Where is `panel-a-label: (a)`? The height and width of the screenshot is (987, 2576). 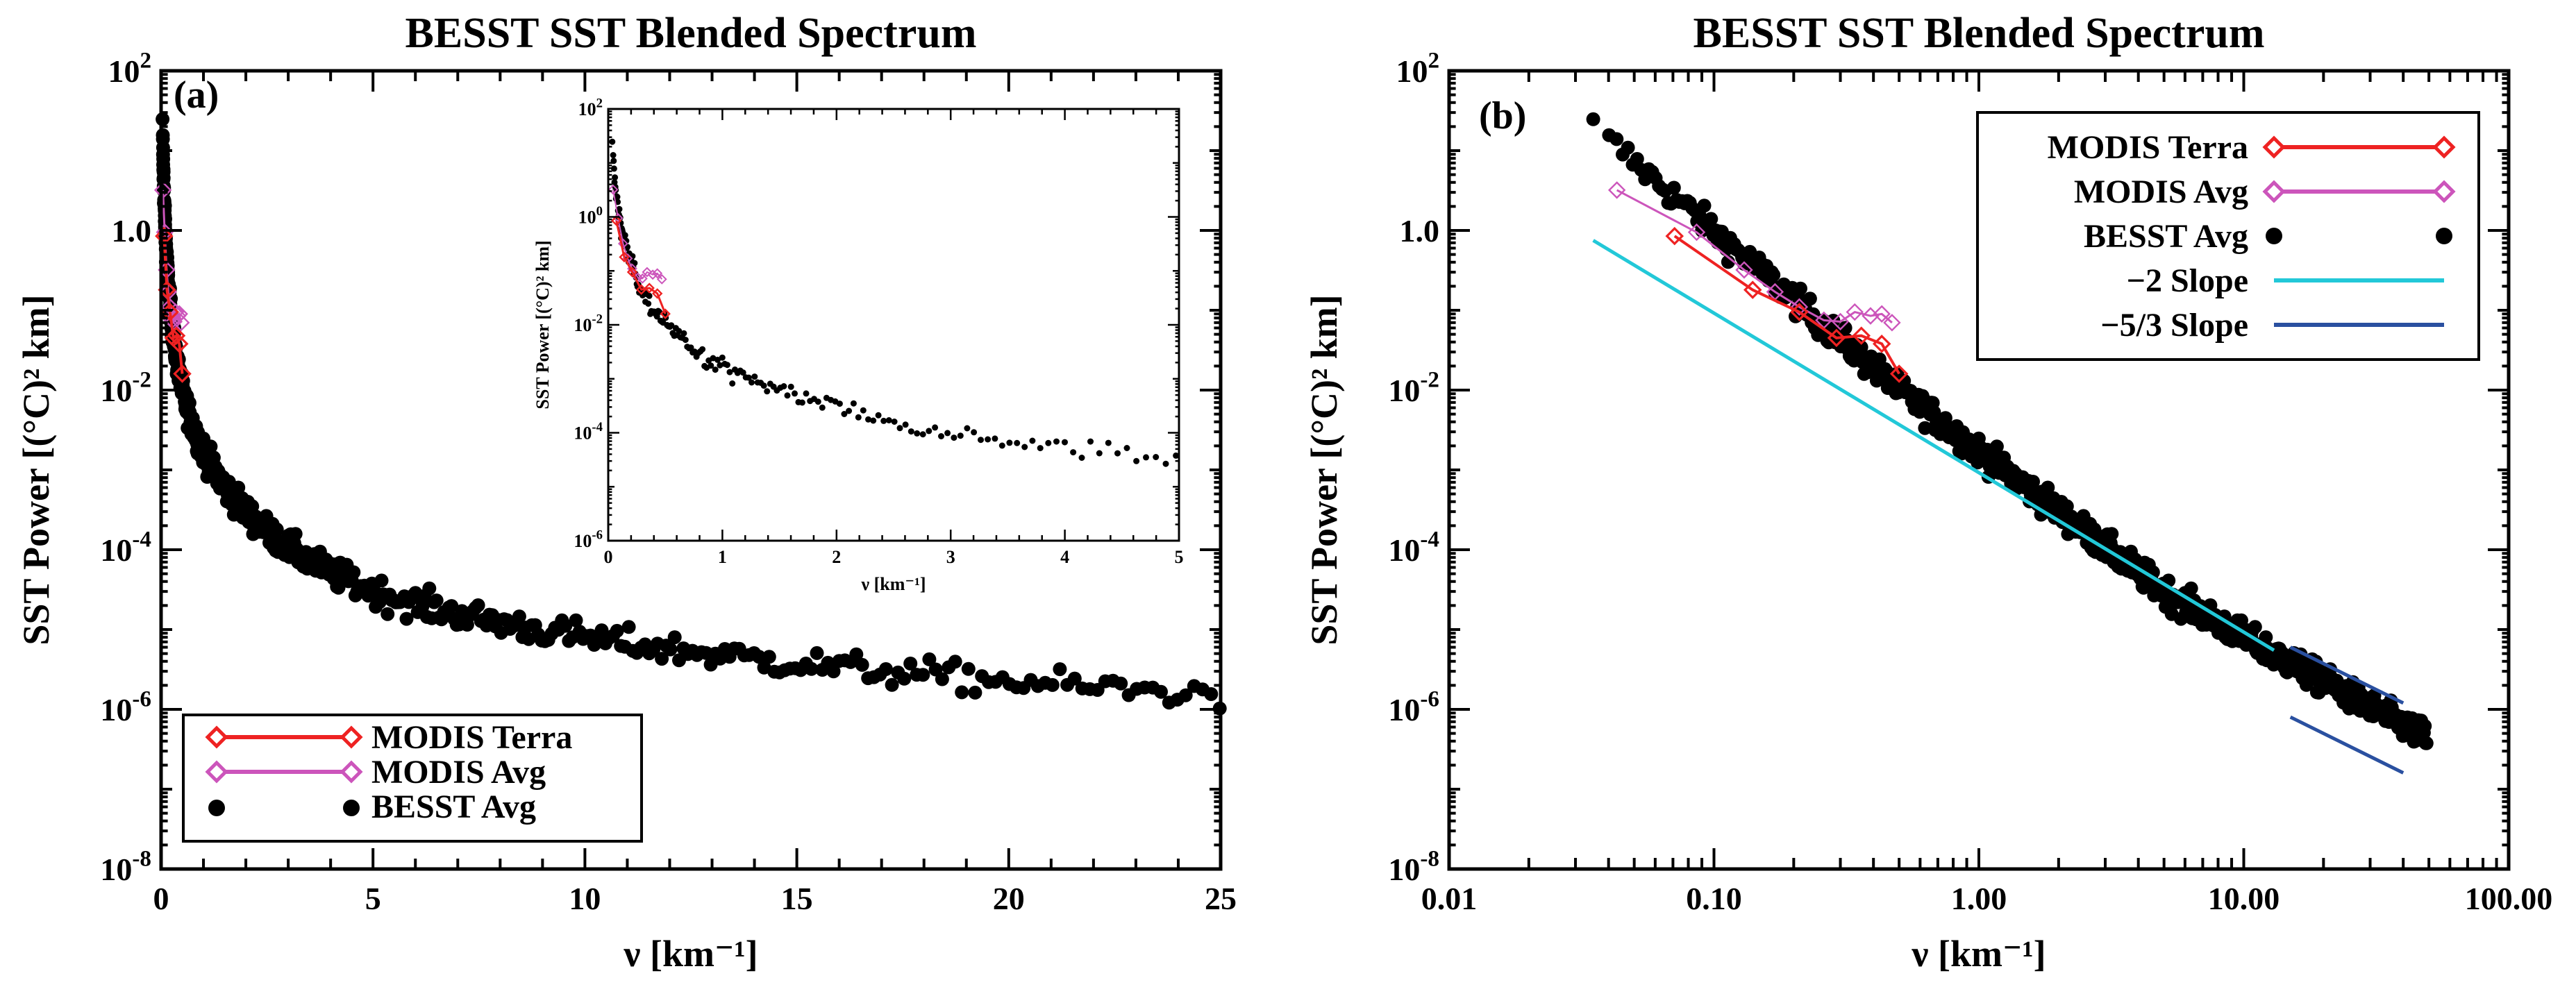 panel-a-label: (a) is located at coordinates (196, 95).